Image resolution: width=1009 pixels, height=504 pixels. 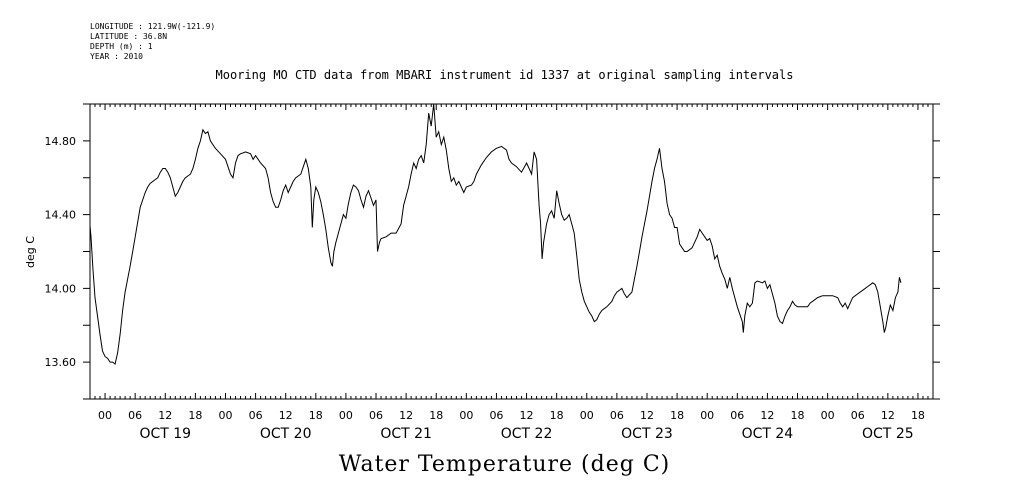 I want to click on x-day-label: OCT 19, so click(x=165, y=434).